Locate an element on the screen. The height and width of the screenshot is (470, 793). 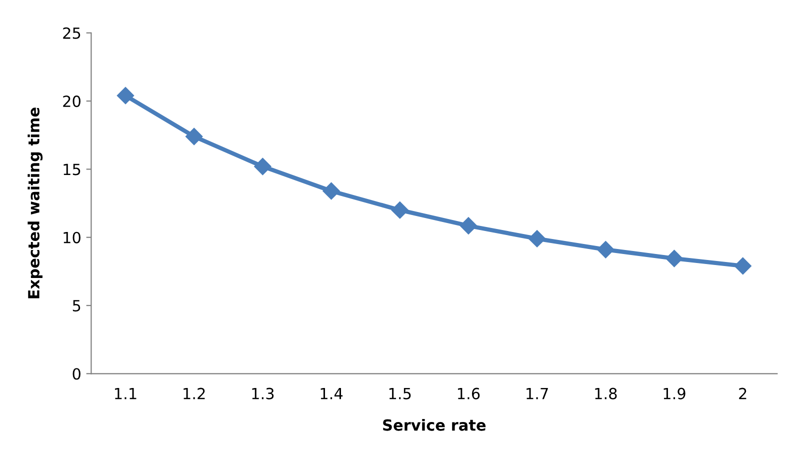
x-tick-label: 1.2 is located at coordinates (194, 394).